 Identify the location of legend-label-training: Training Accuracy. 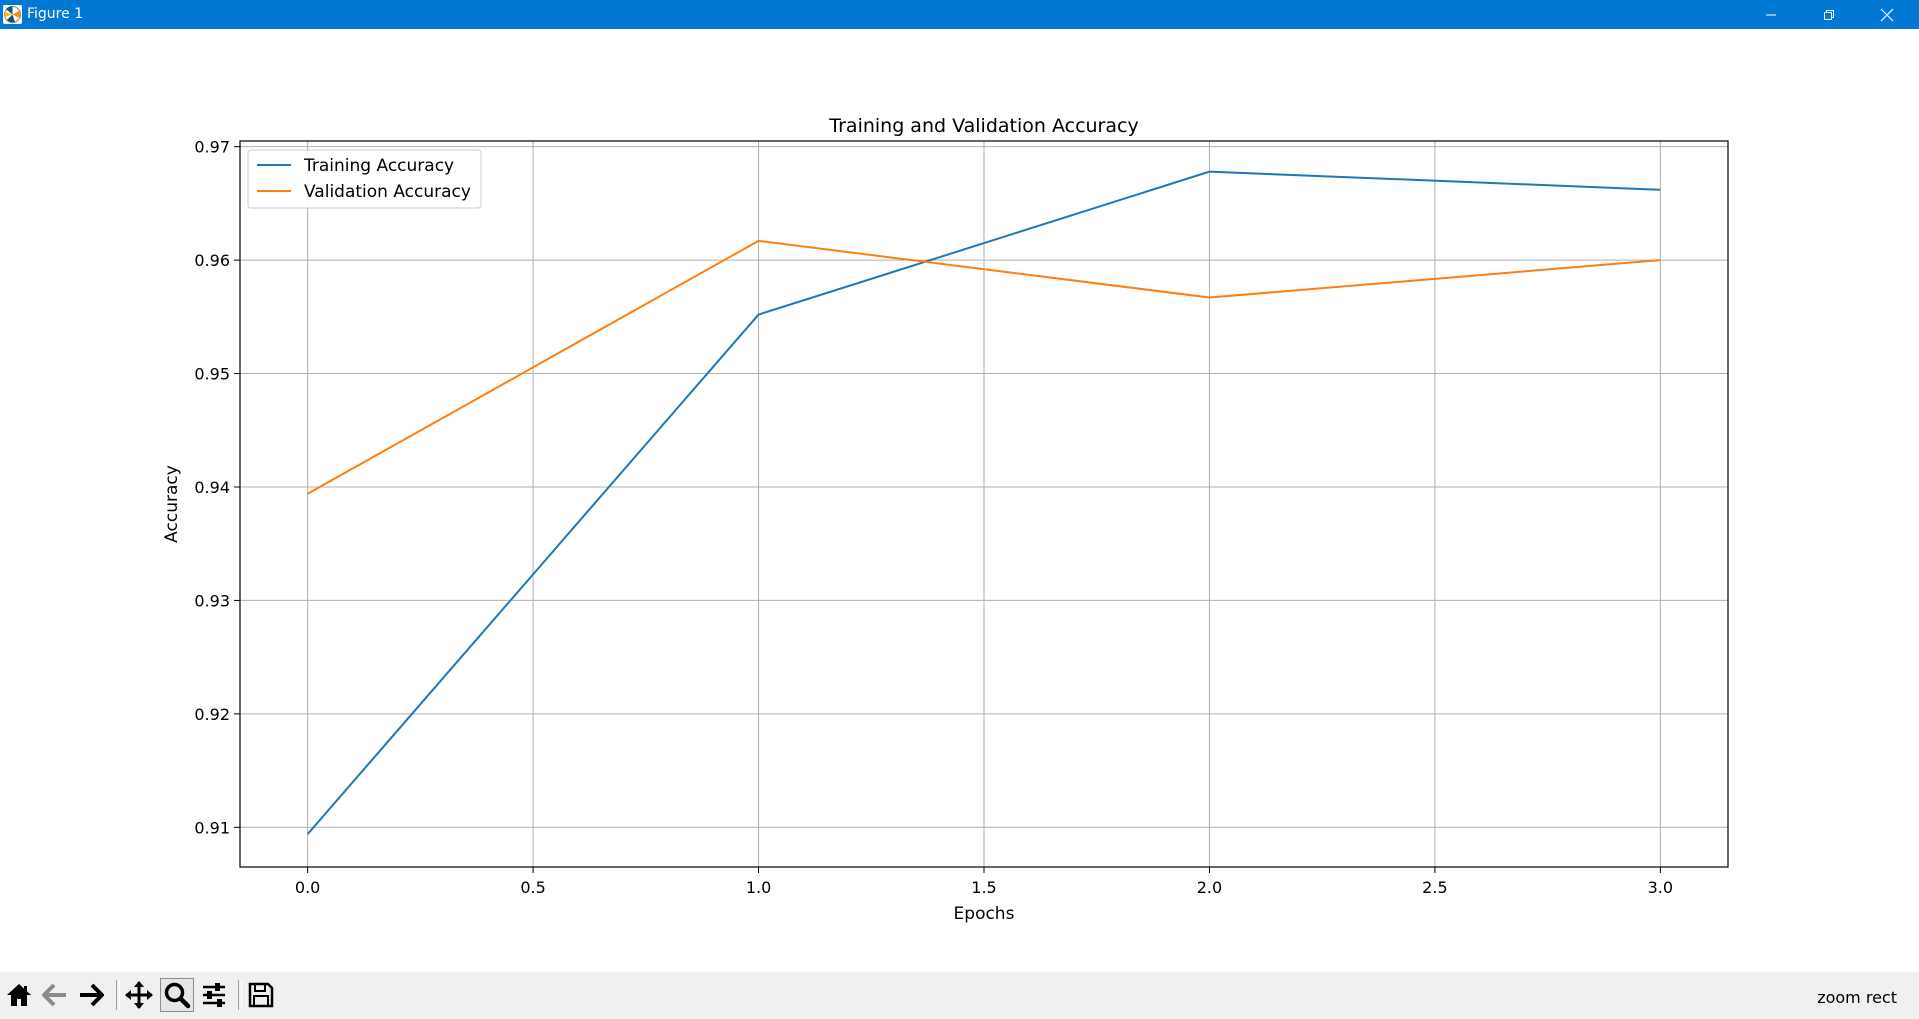
(378, 166).